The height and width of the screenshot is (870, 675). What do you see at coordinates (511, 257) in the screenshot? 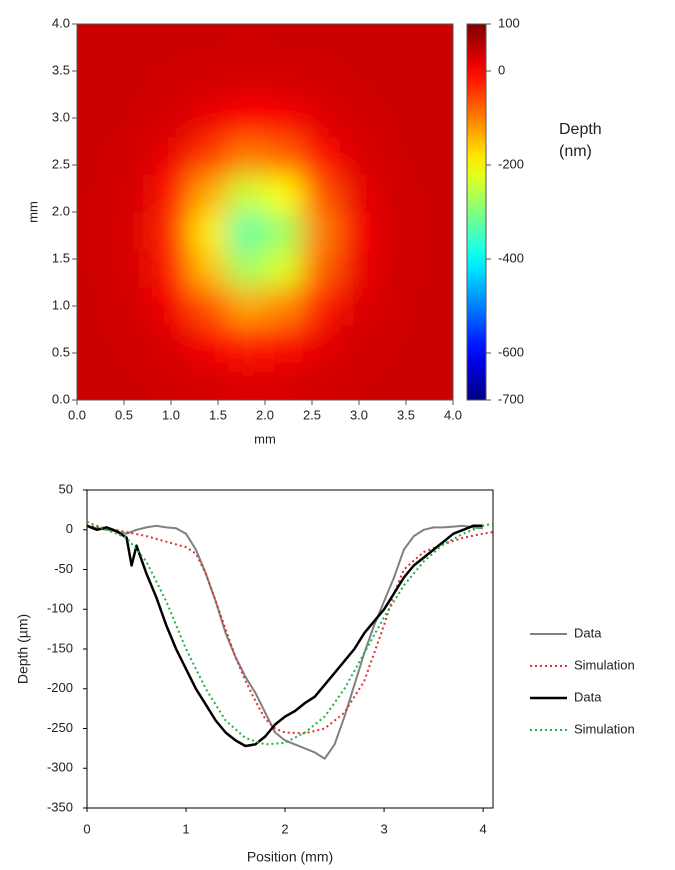
I see `colorbar-tick-label: -400` at bounding box center [511, 257].